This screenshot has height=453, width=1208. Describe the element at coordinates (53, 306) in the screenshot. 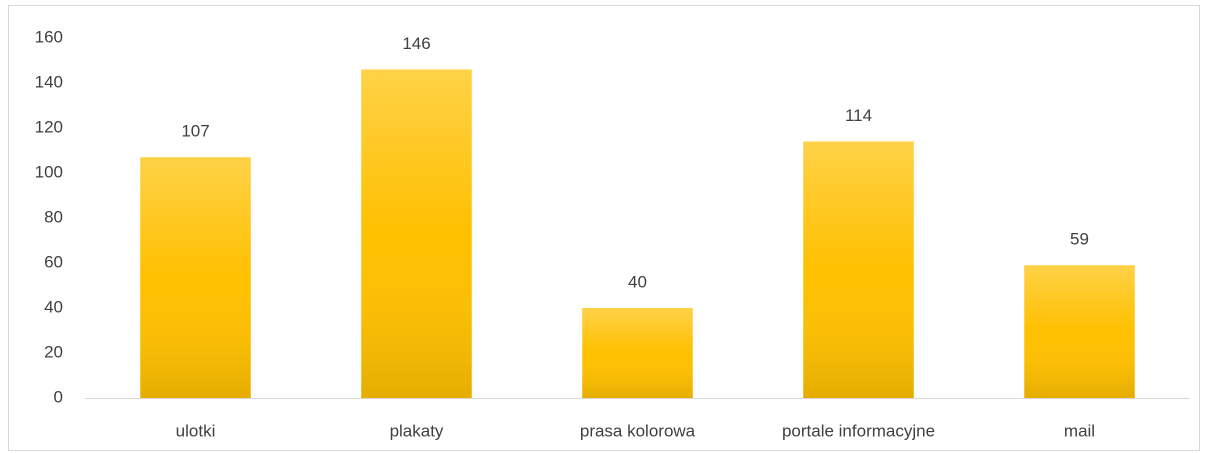

I see `y-tick-label: 40` at that location.